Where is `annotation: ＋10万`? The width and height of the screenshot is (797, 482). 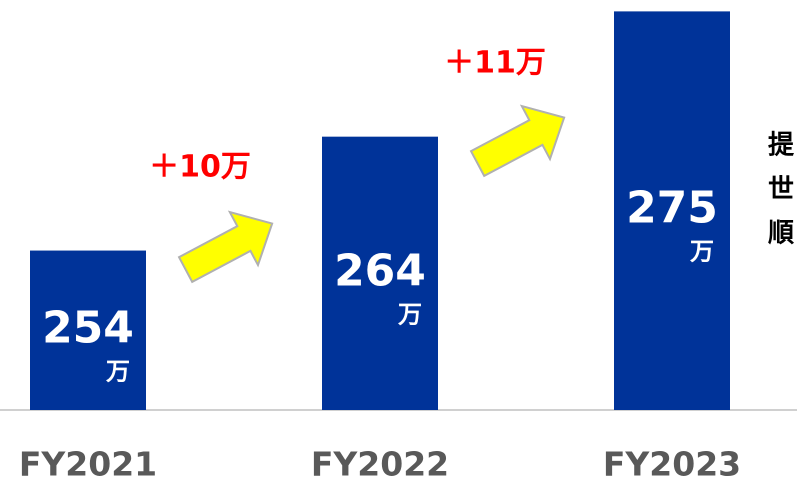 annotation: ＋10万 is located at coordinates (200, 167).